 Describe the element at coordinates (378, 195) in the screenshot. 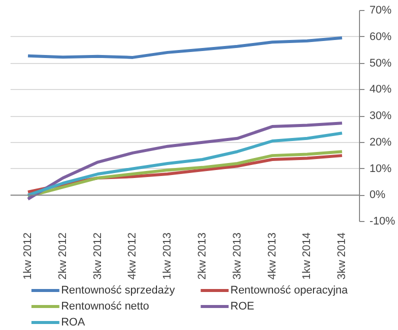

I see `y-tick-label: 0%` at that location.